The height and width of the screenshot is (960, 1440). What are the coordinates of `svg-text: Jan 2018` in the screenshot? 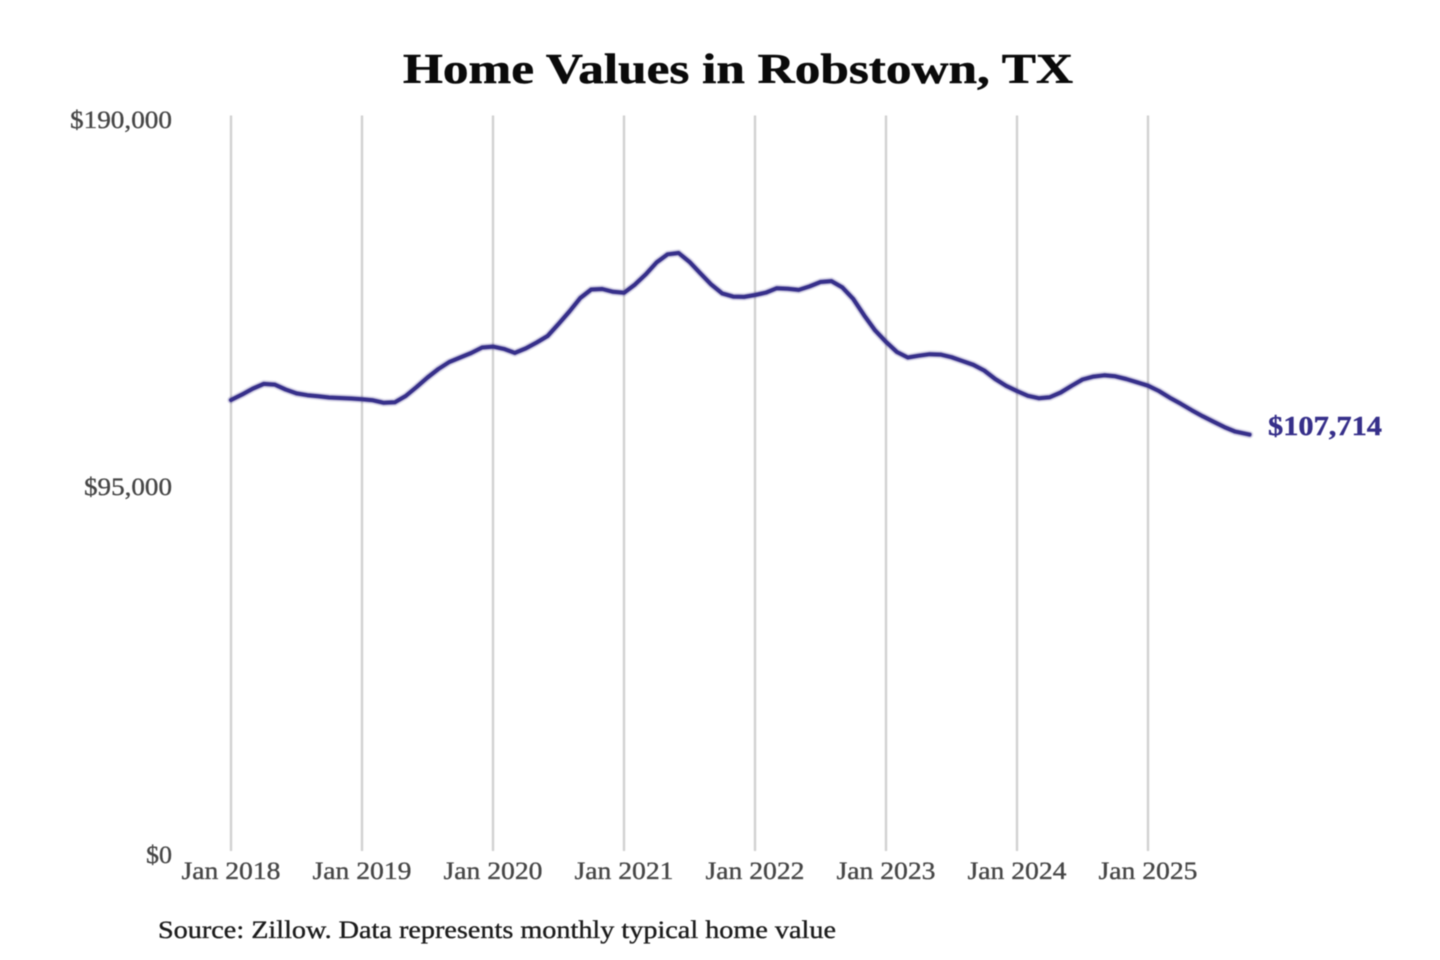 It's located at (231, 871).